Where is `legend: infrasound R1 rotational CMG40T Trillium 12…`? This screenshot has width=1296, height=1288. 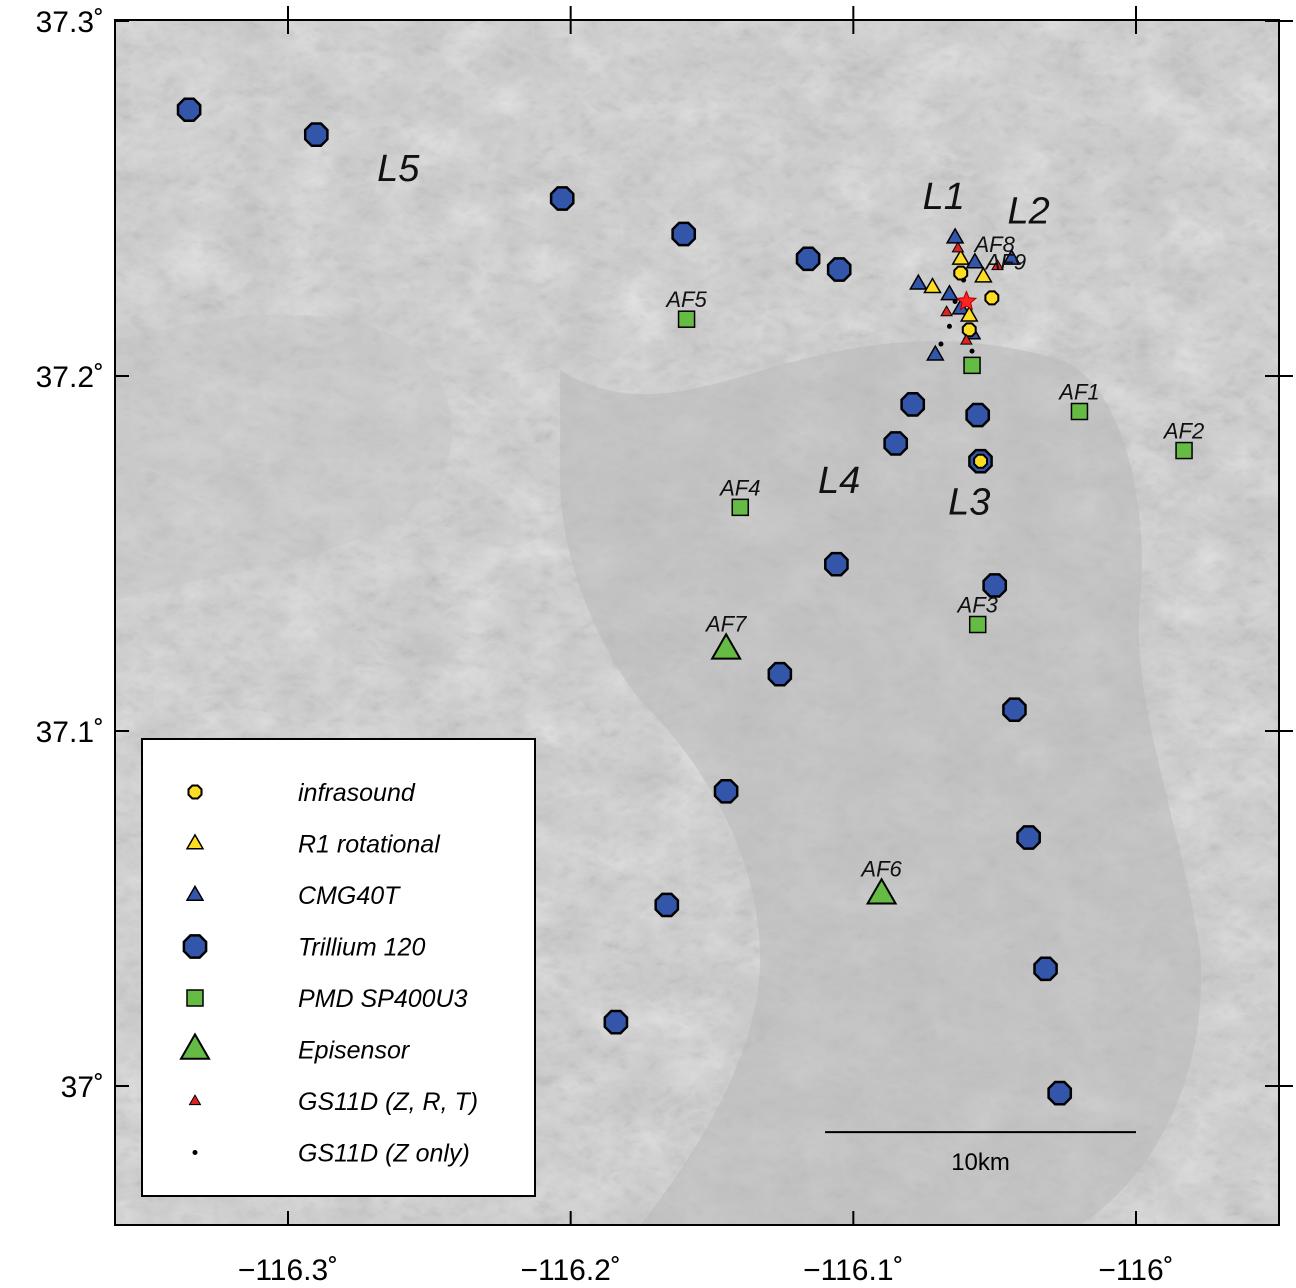
legend: infrasound R1 rotational CMG40T Trillium 12… is located at coordinates (338, 967).